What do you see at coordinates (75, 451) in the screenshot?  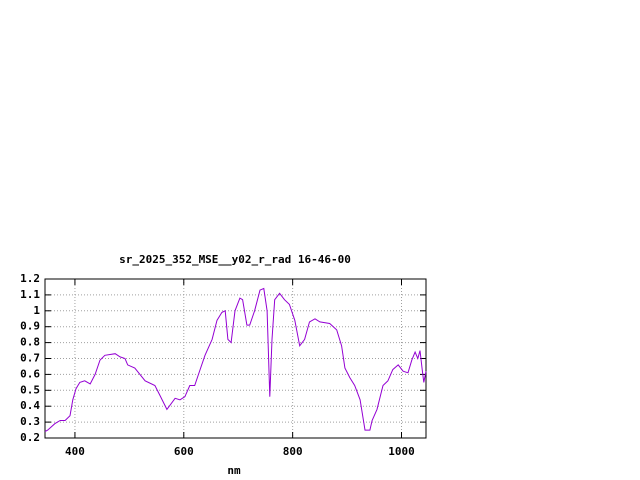 I see `x-tick-label: 400` at bounding box center [75, 451].